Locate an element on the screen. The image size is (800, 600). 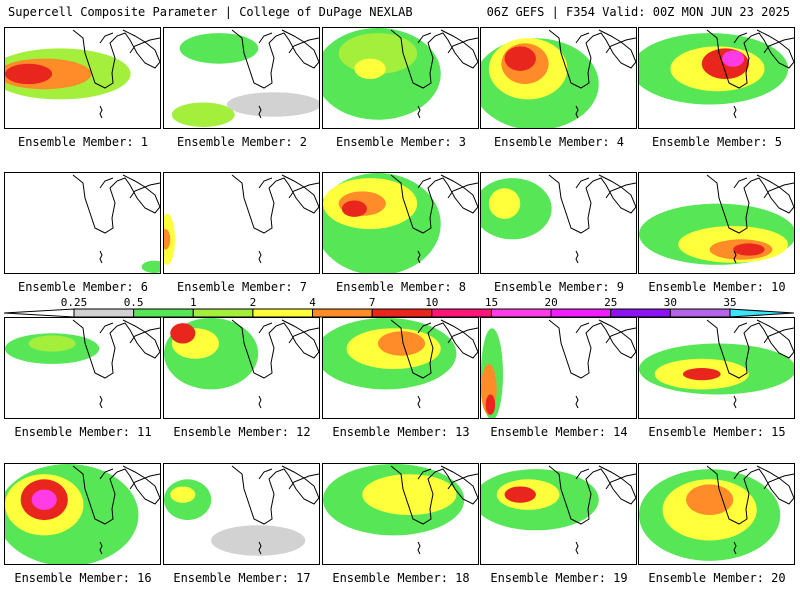
colorbar-tick-label: 25 is located at coordinates (611, 302).